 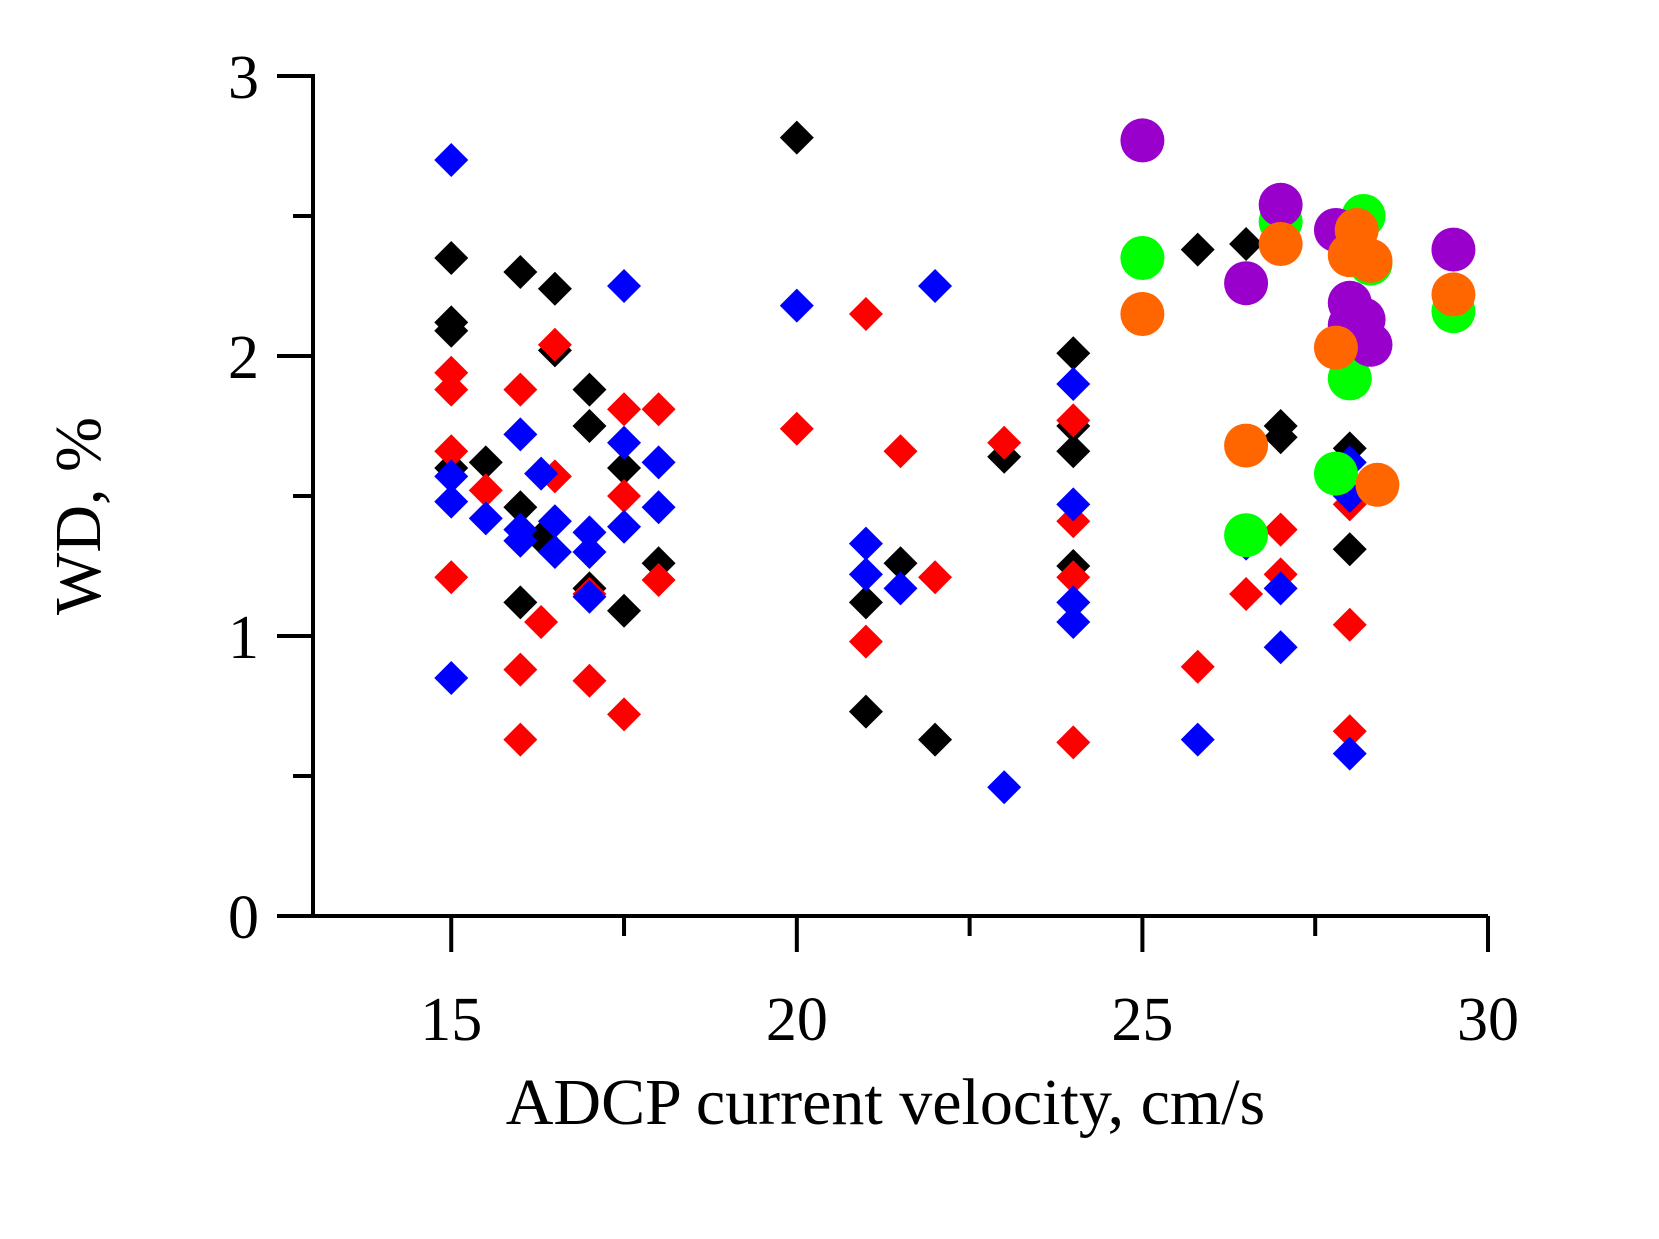 I want to click on y-tick-label: 0, so click(x=243, y=918).